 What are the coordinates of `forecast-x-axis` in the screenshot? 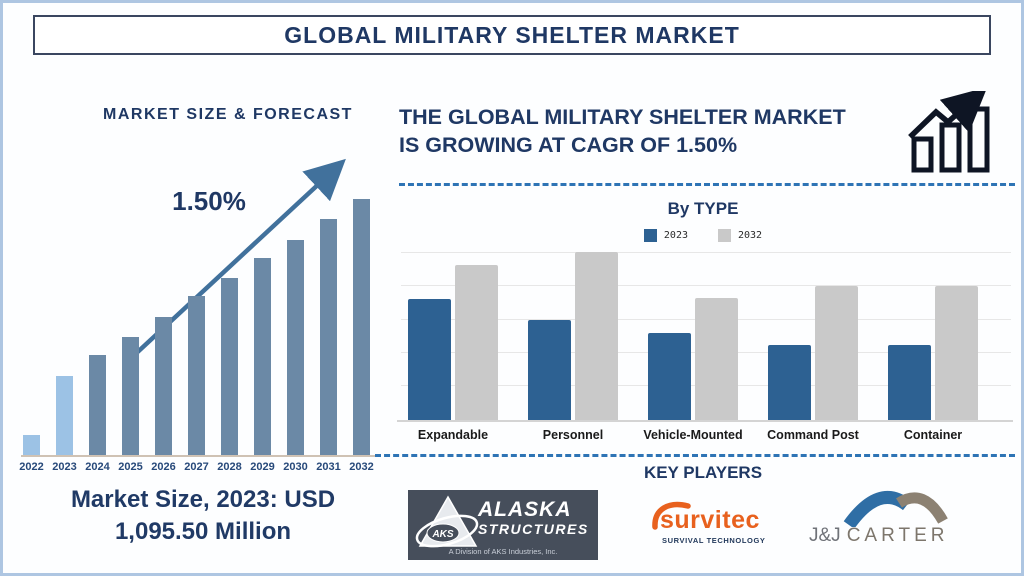 It's located at (198, 456).